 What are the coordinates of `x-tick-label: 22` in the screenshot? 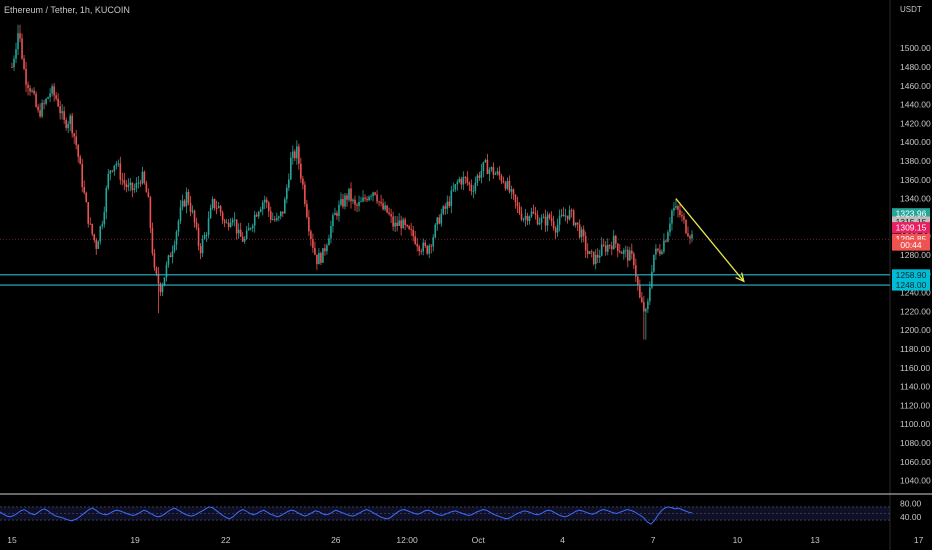 It's located at (226, 540).